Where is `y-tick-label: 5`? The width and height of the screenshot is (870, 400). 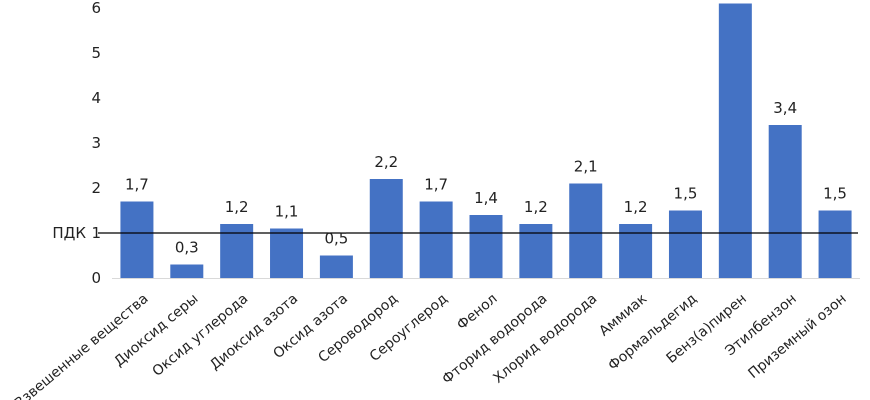 y-tick-label: 5 is located at coordinates (96, 53).